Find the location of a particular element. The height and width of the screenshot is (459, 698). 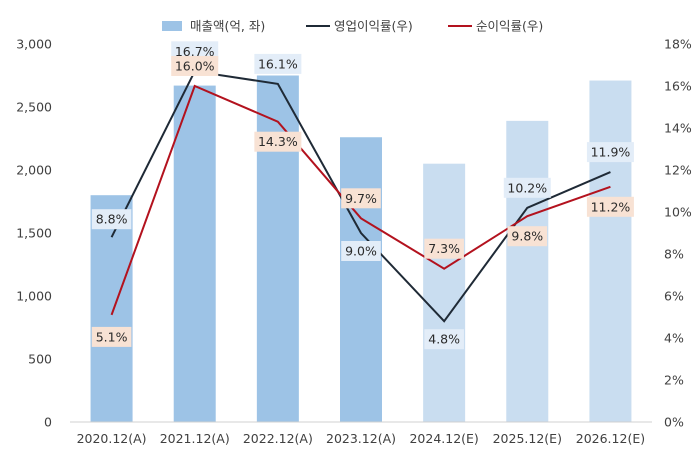

bar-2022.12(A) is located at coordinates (277, 248).